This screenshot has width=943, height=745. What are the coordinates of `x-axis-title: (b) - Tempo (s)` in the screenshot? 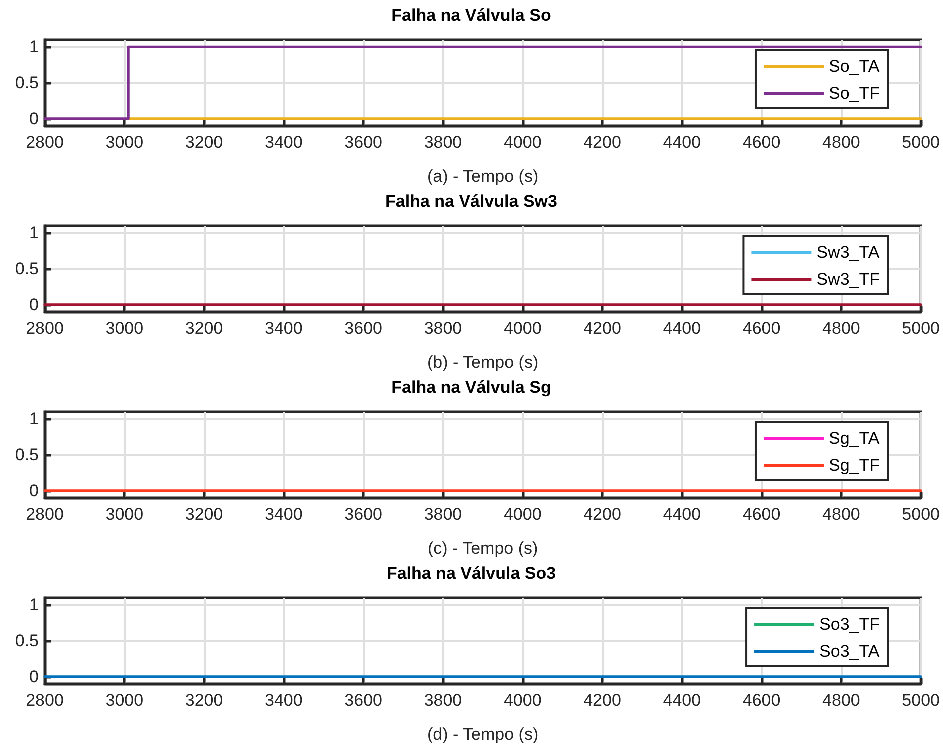 It's located at (483, 362).